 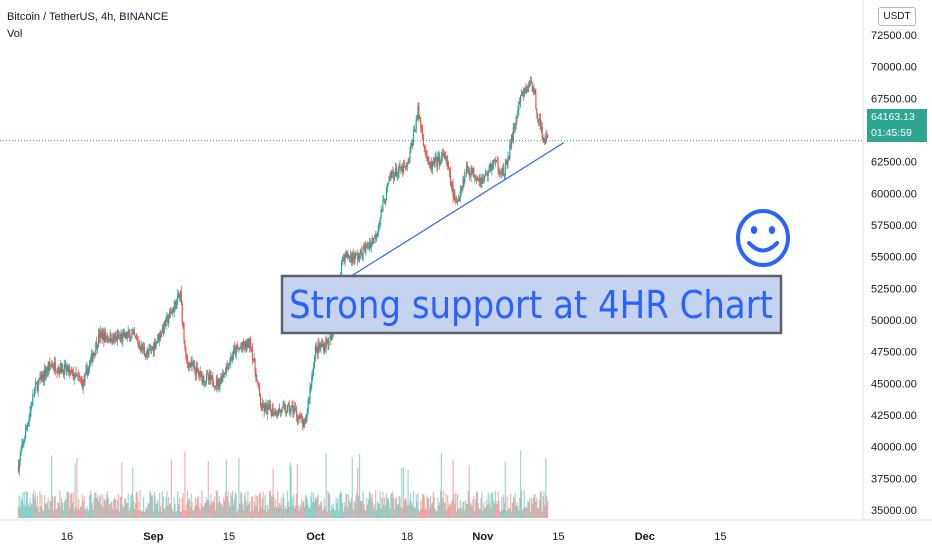 What do you see at coordinates (897, 16) in the screenshot?
I see `currency-badge: USDT` at bounding box center [897, 16].